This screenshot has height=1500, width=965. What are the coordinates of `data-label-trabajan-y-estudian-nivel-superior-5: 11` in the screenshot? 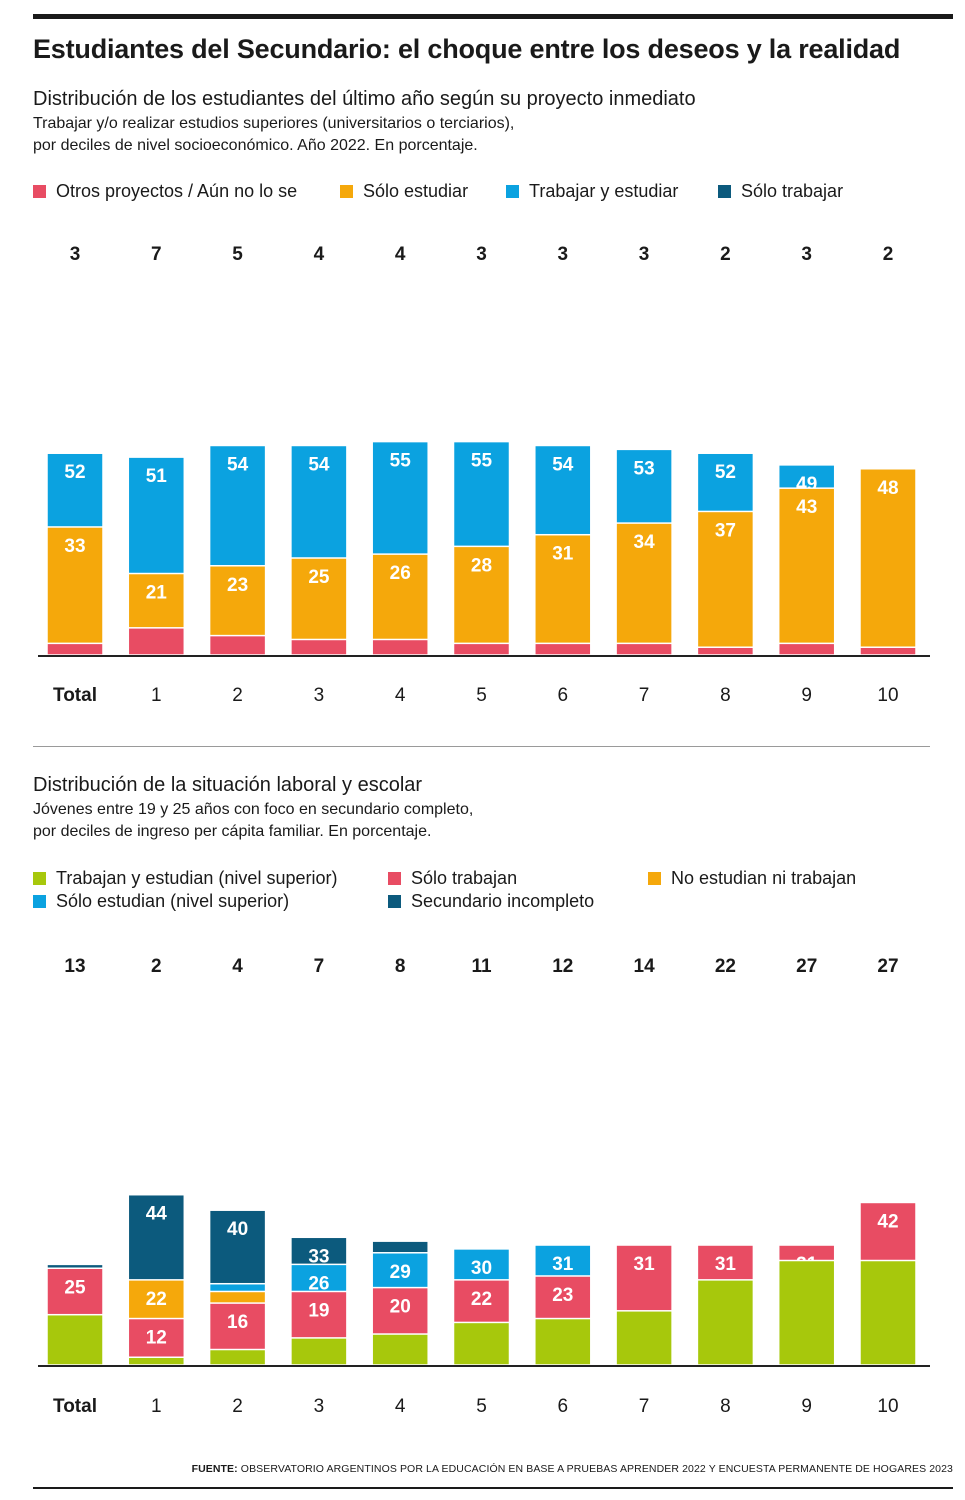 It's located at (481, 966).